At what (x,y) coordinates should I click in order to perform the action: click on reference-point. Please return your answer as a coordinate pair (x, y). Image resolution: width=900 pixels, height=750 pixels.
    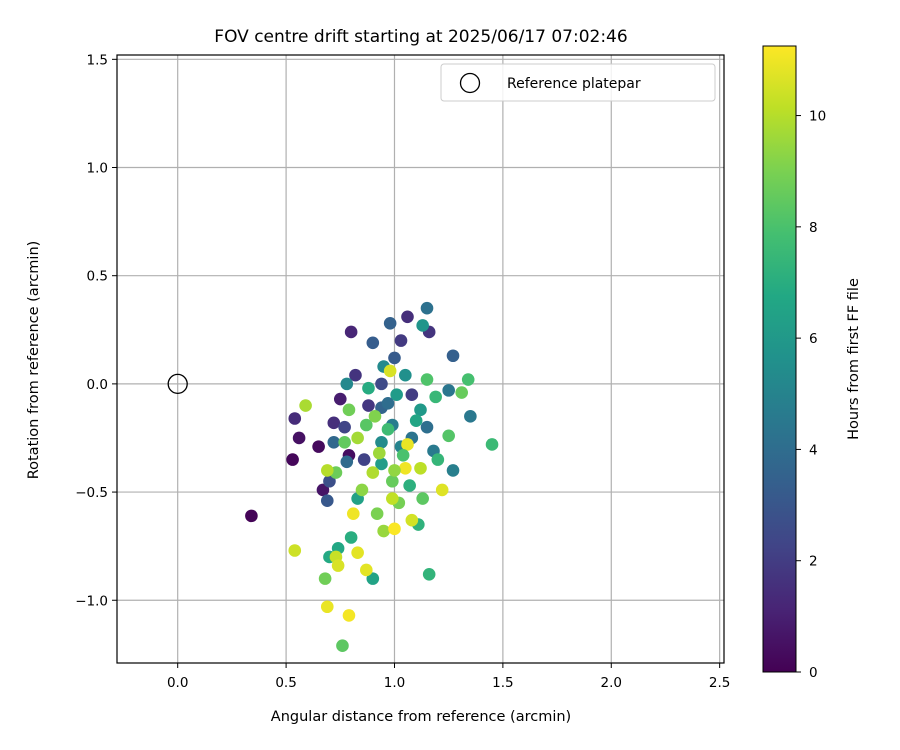
    Looking at the image, I should click on (177, 384).